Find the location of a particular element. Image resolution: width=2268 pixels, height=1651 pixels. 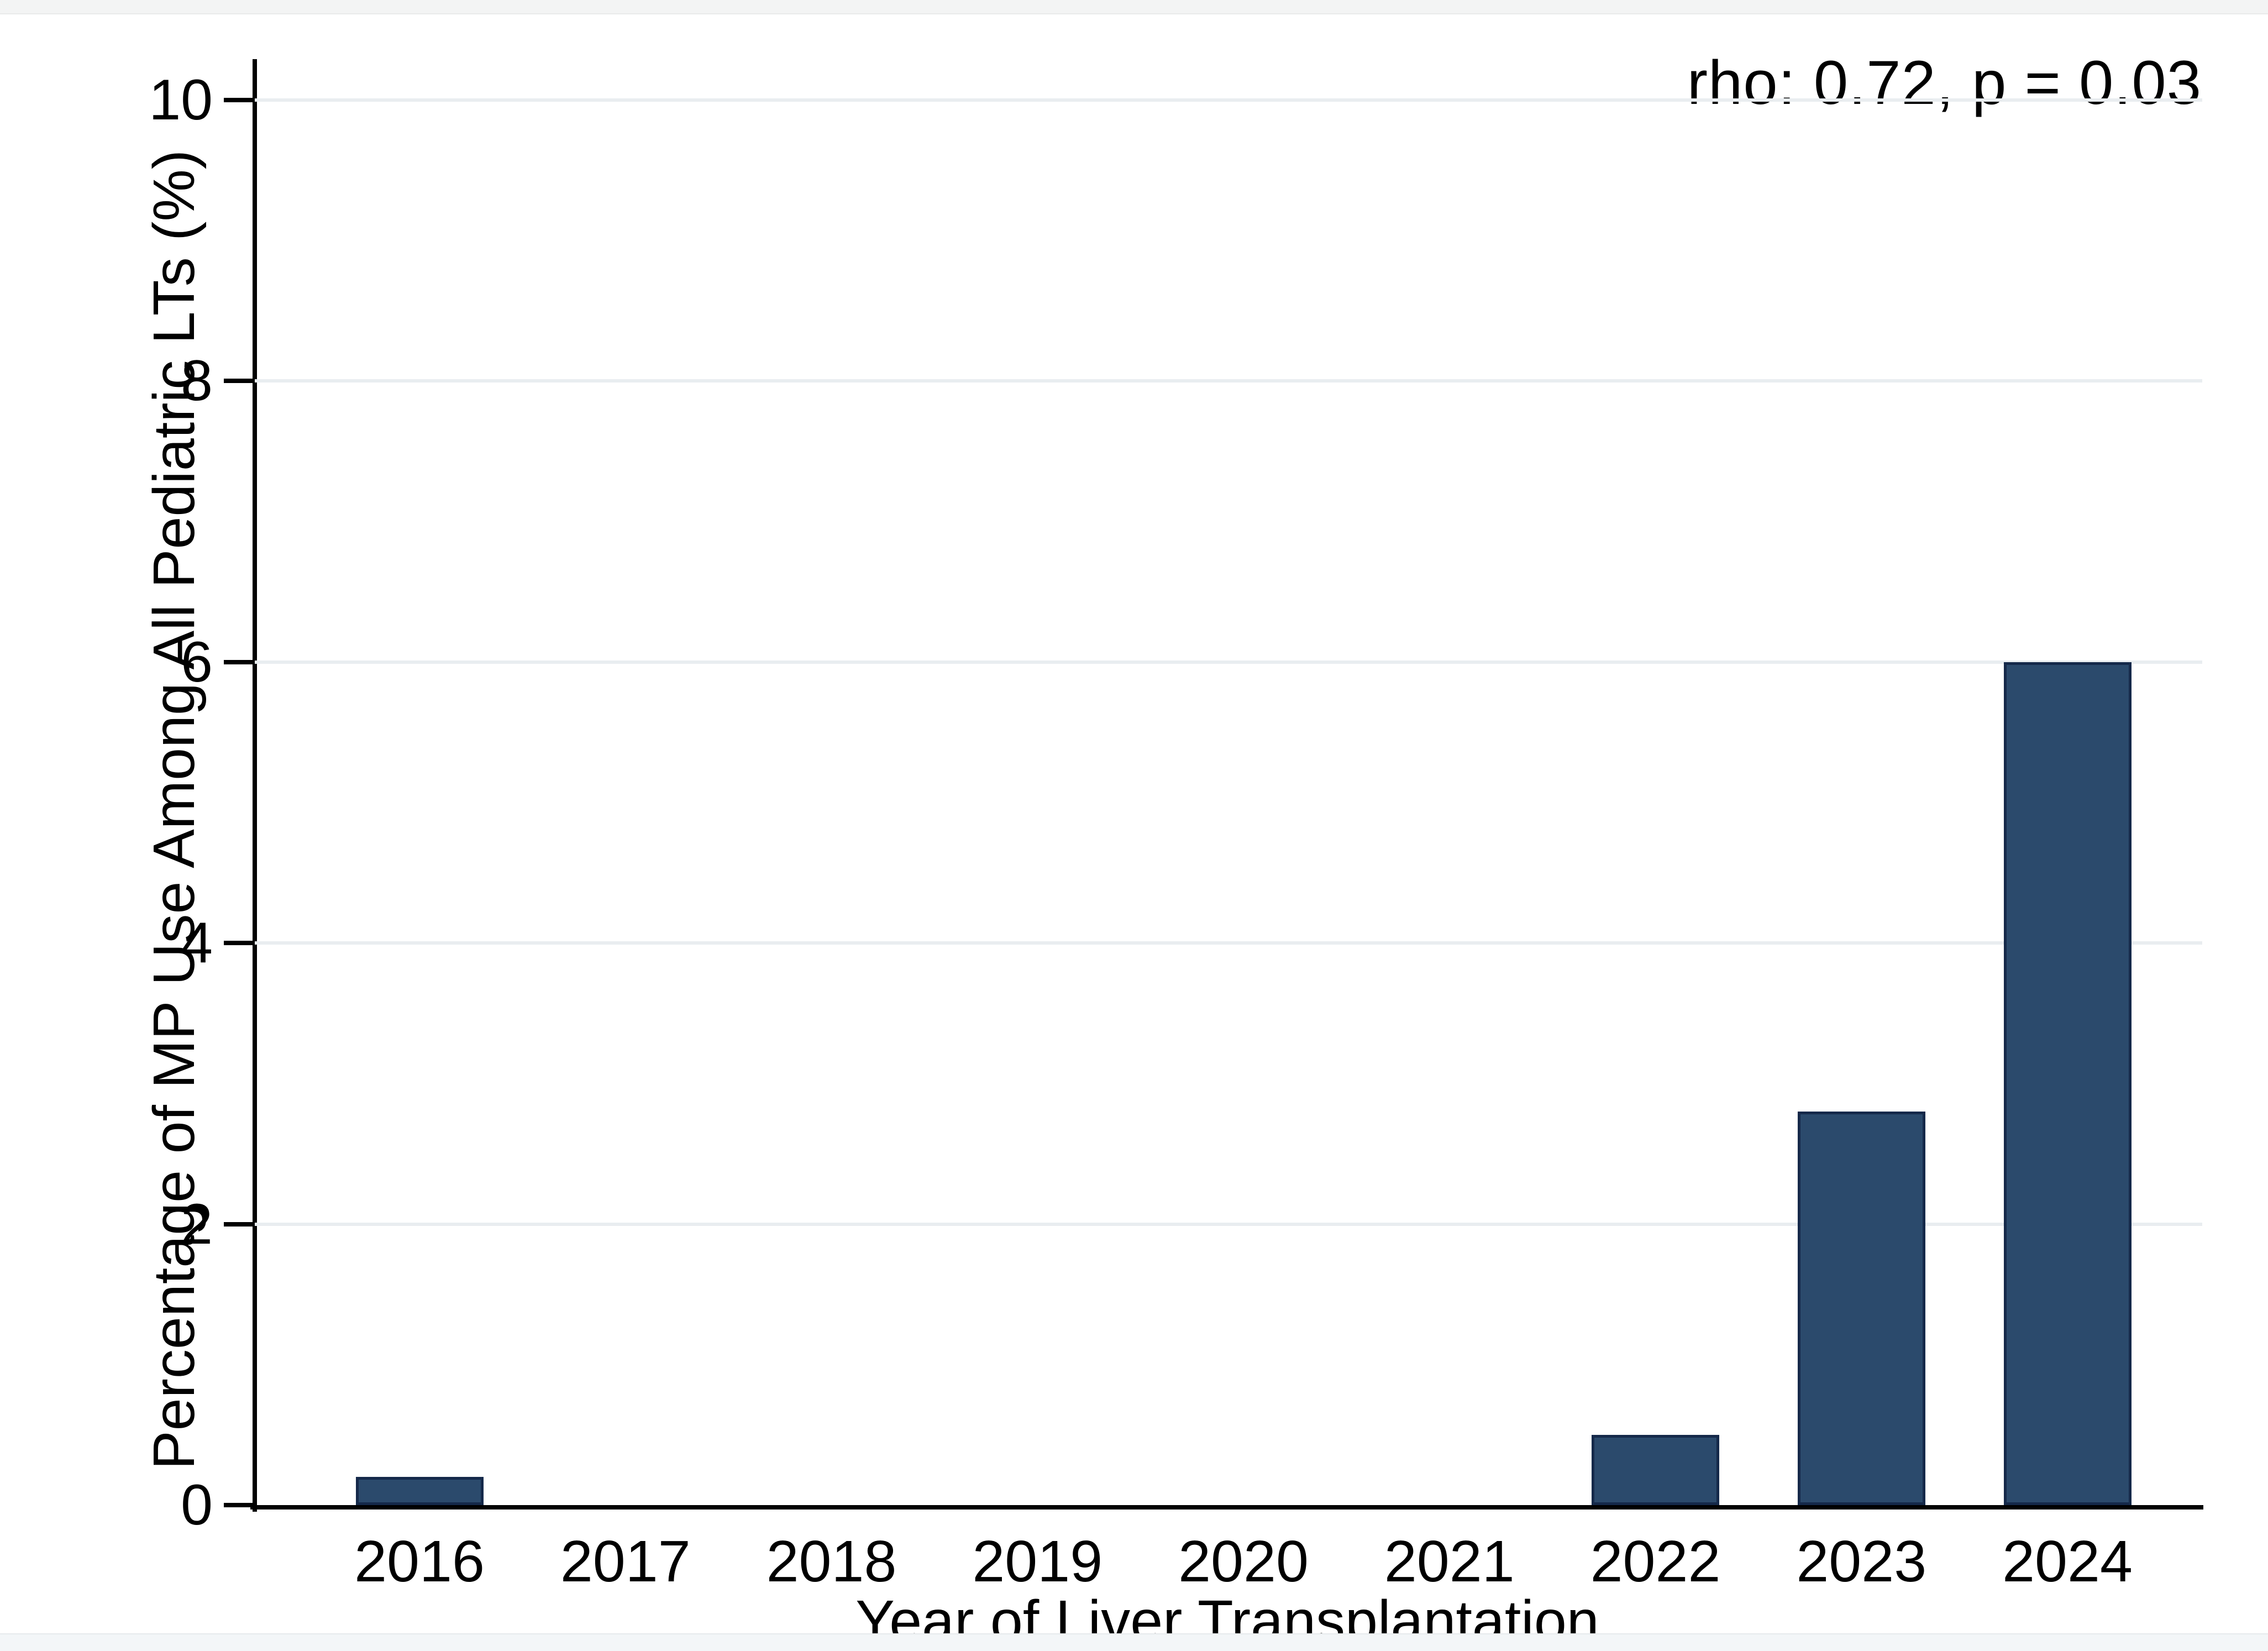

x-tick-label-2023: 2023 is located at coordinates (1862, 1561).